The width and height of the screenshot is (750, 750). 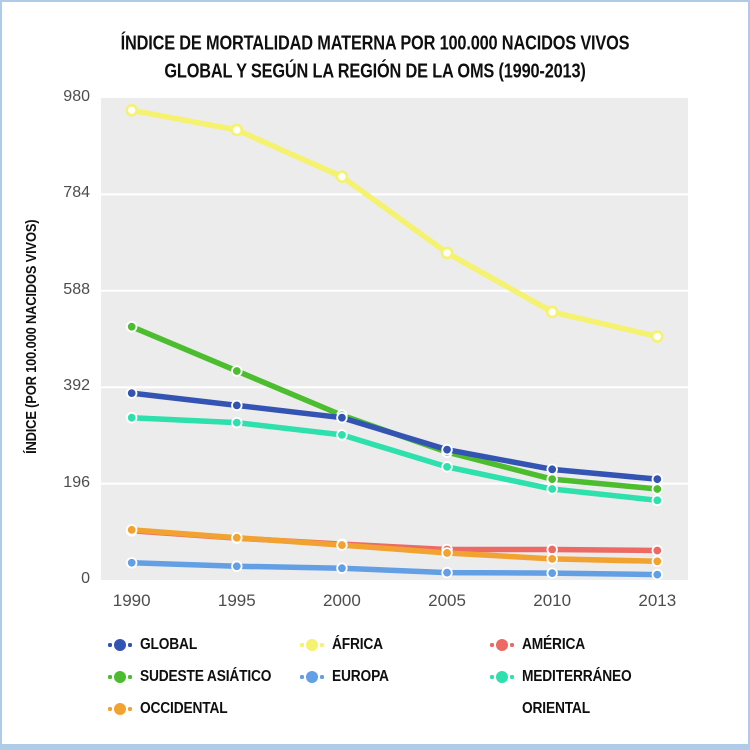 What do you see at coordinates (657, 489) in the screenshot?
I see `point-sudeste-asiatico-2013` at bounding box center [657, 489].